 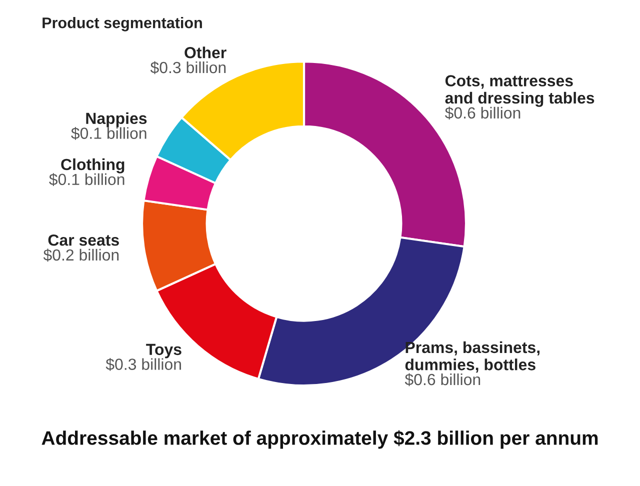 I want to click on slice-label: Cots, mattresses and dressing tables, so click(x=519, y=91).